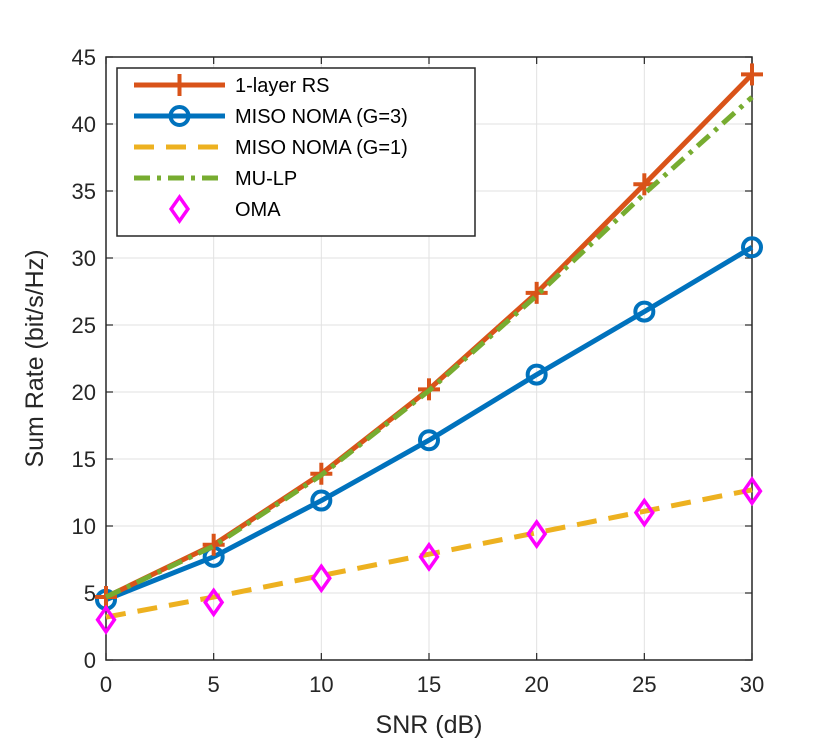 The image size is (830, 744). Describe the element at coordinates (214, 684) in the screenshot. I see `x-tick-label: 5` at that location.